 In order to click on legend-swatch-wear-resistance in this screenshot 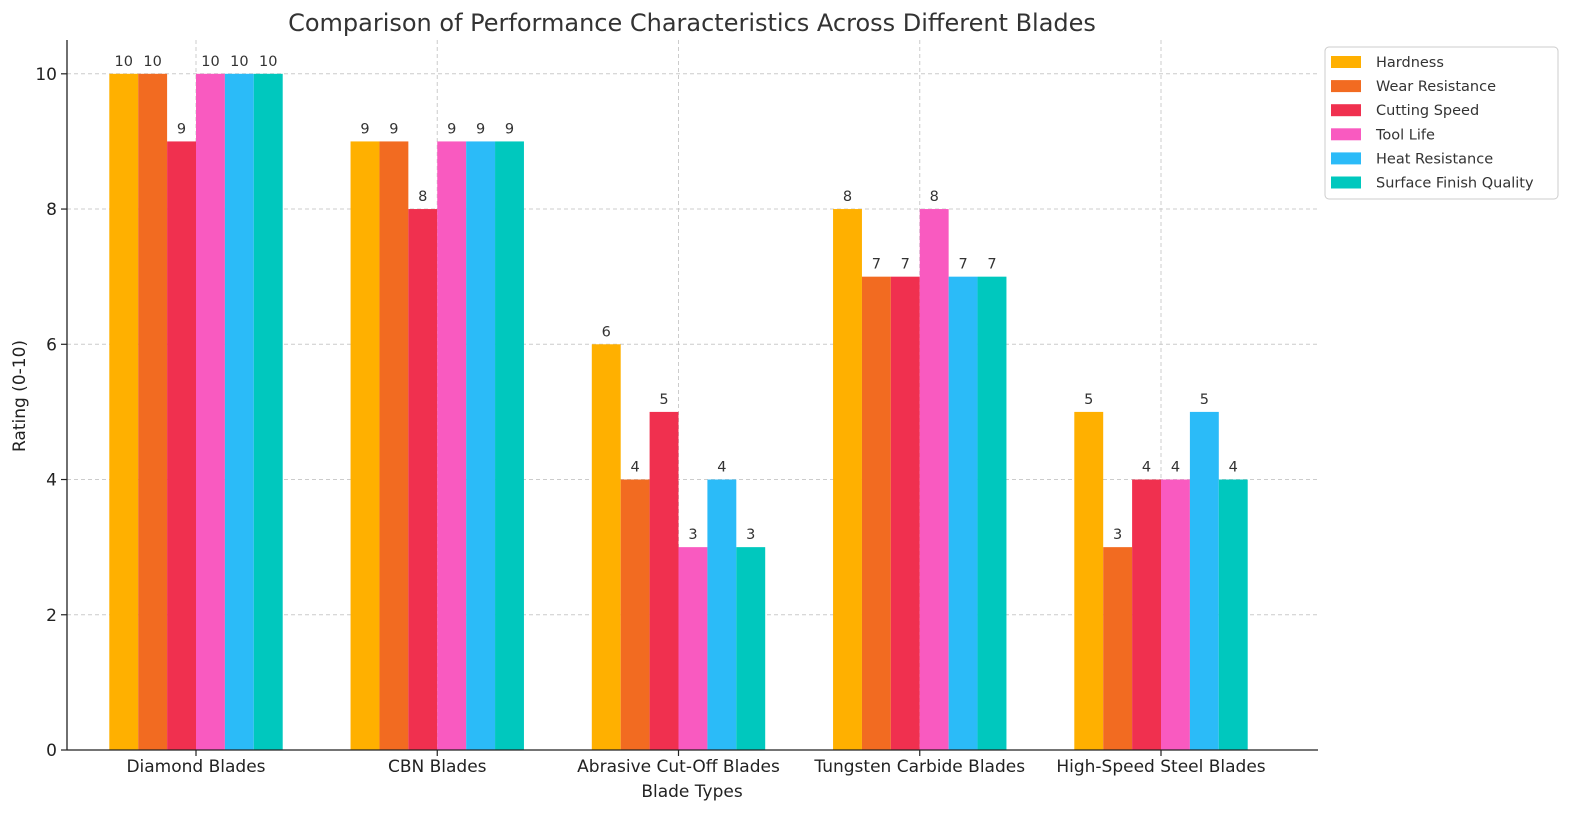, I will do `click(1346, 86)`.